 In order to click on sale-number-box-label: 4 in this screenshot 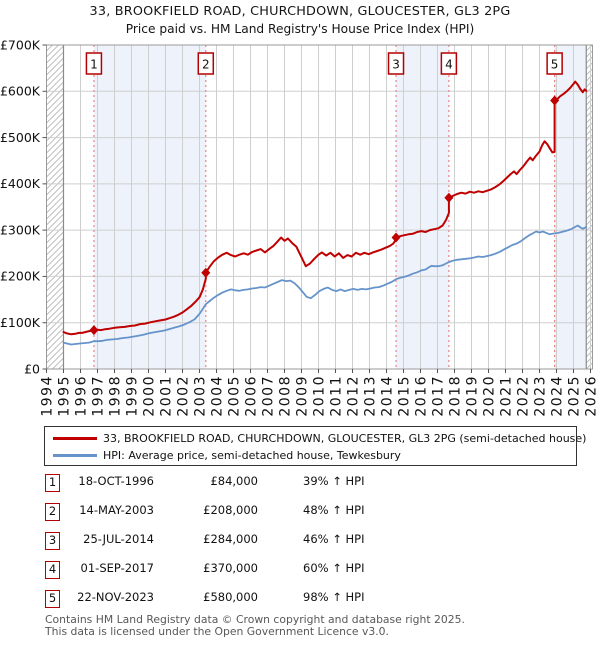, I will do `click(449, 65)`.